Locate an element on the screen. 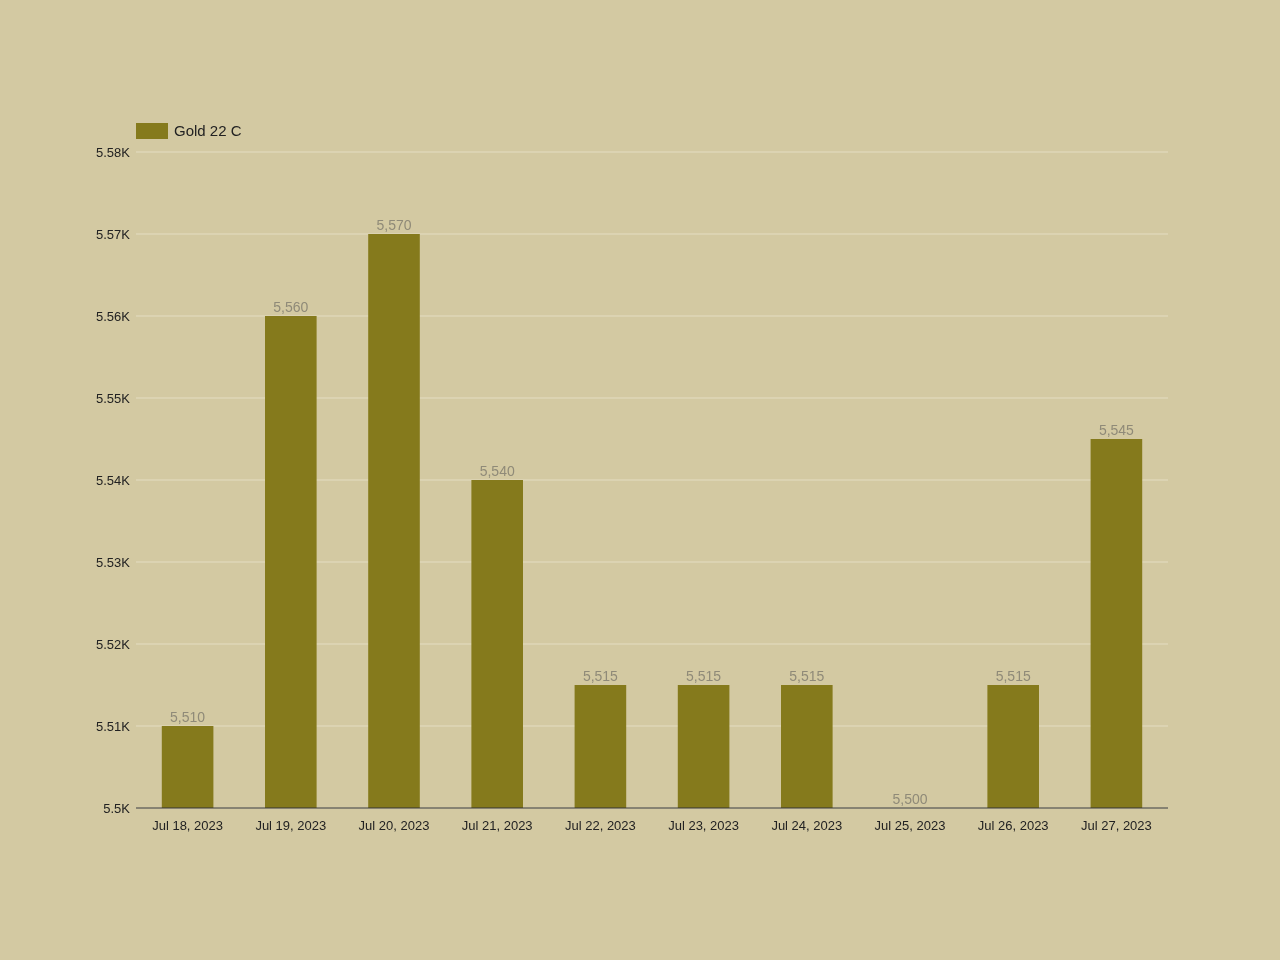 Image resolution: width=1280 pixels, height=960 pixels. data-label: 5,560 is located at coordinates (291, 307).